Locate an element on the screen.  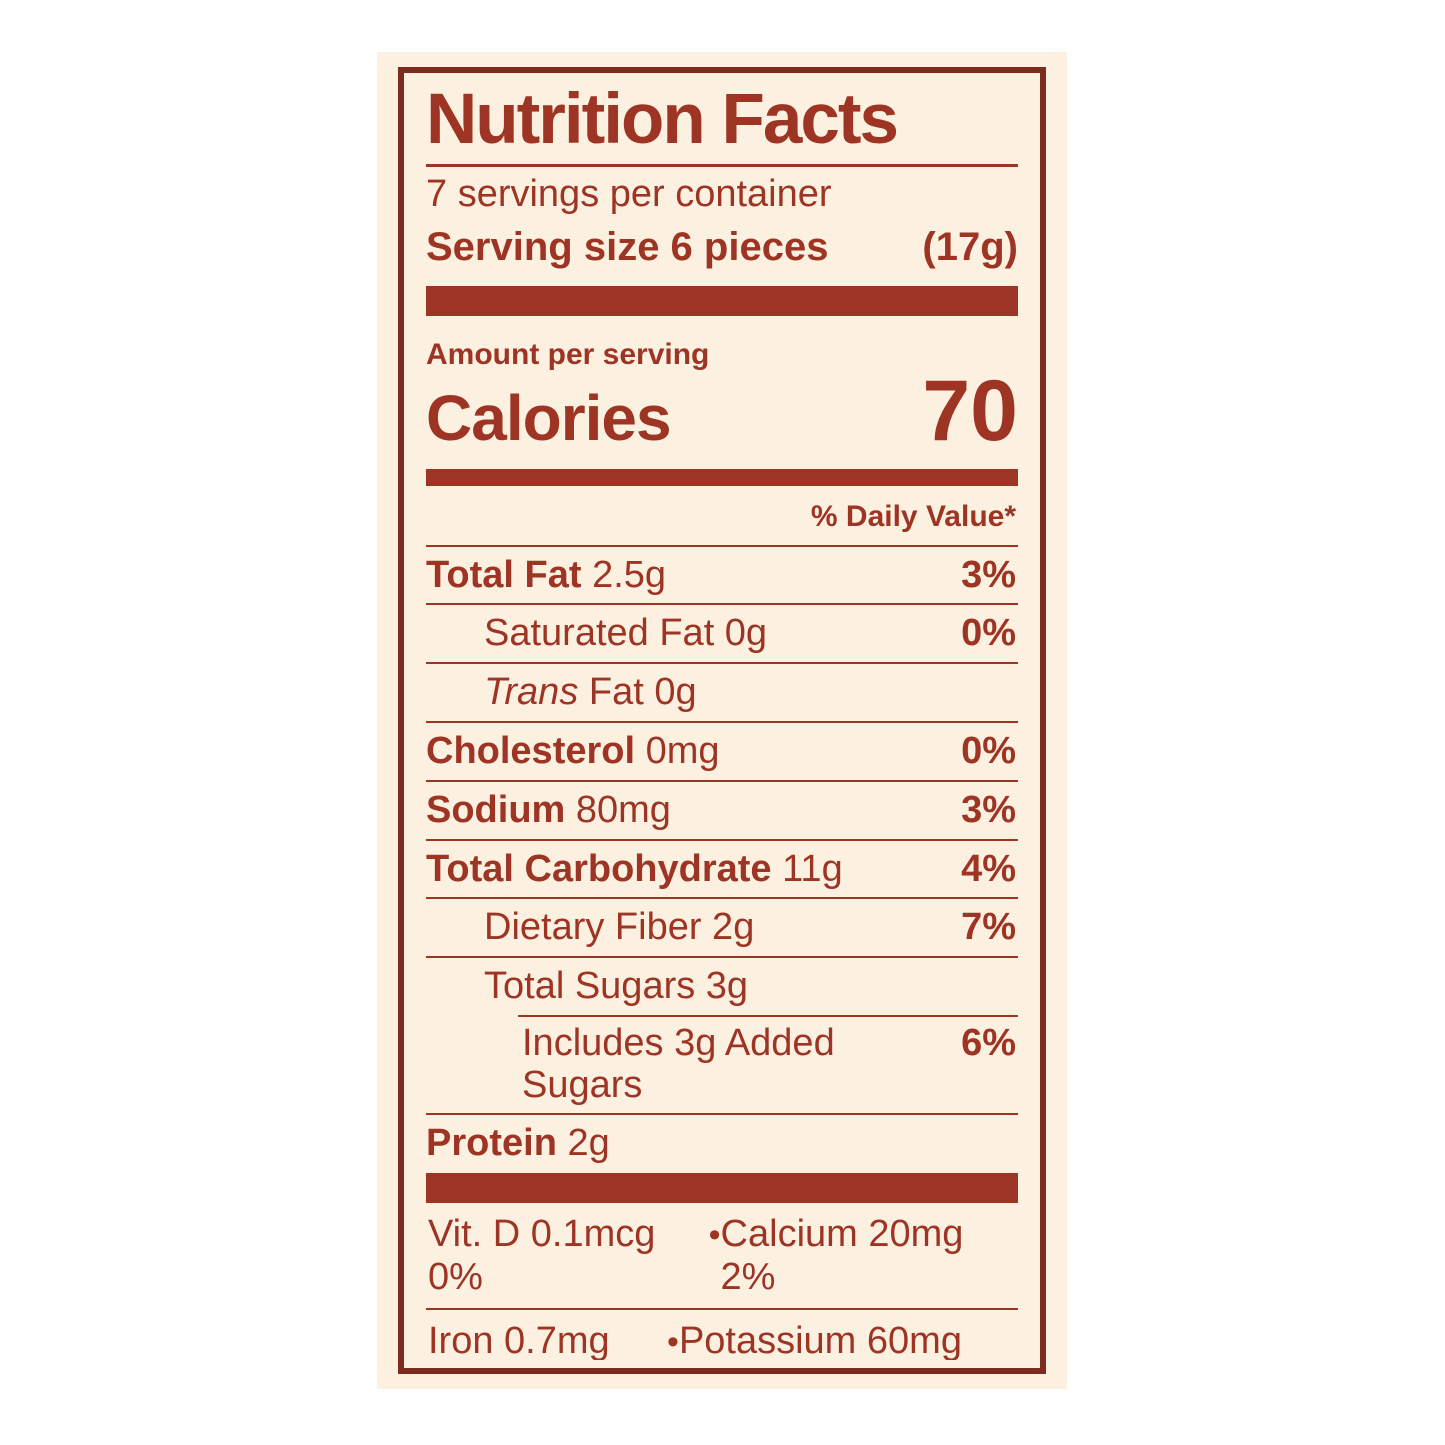
nutrient-row-total-sugars: Total Sugars 3g is located at coordinates (722, 985).